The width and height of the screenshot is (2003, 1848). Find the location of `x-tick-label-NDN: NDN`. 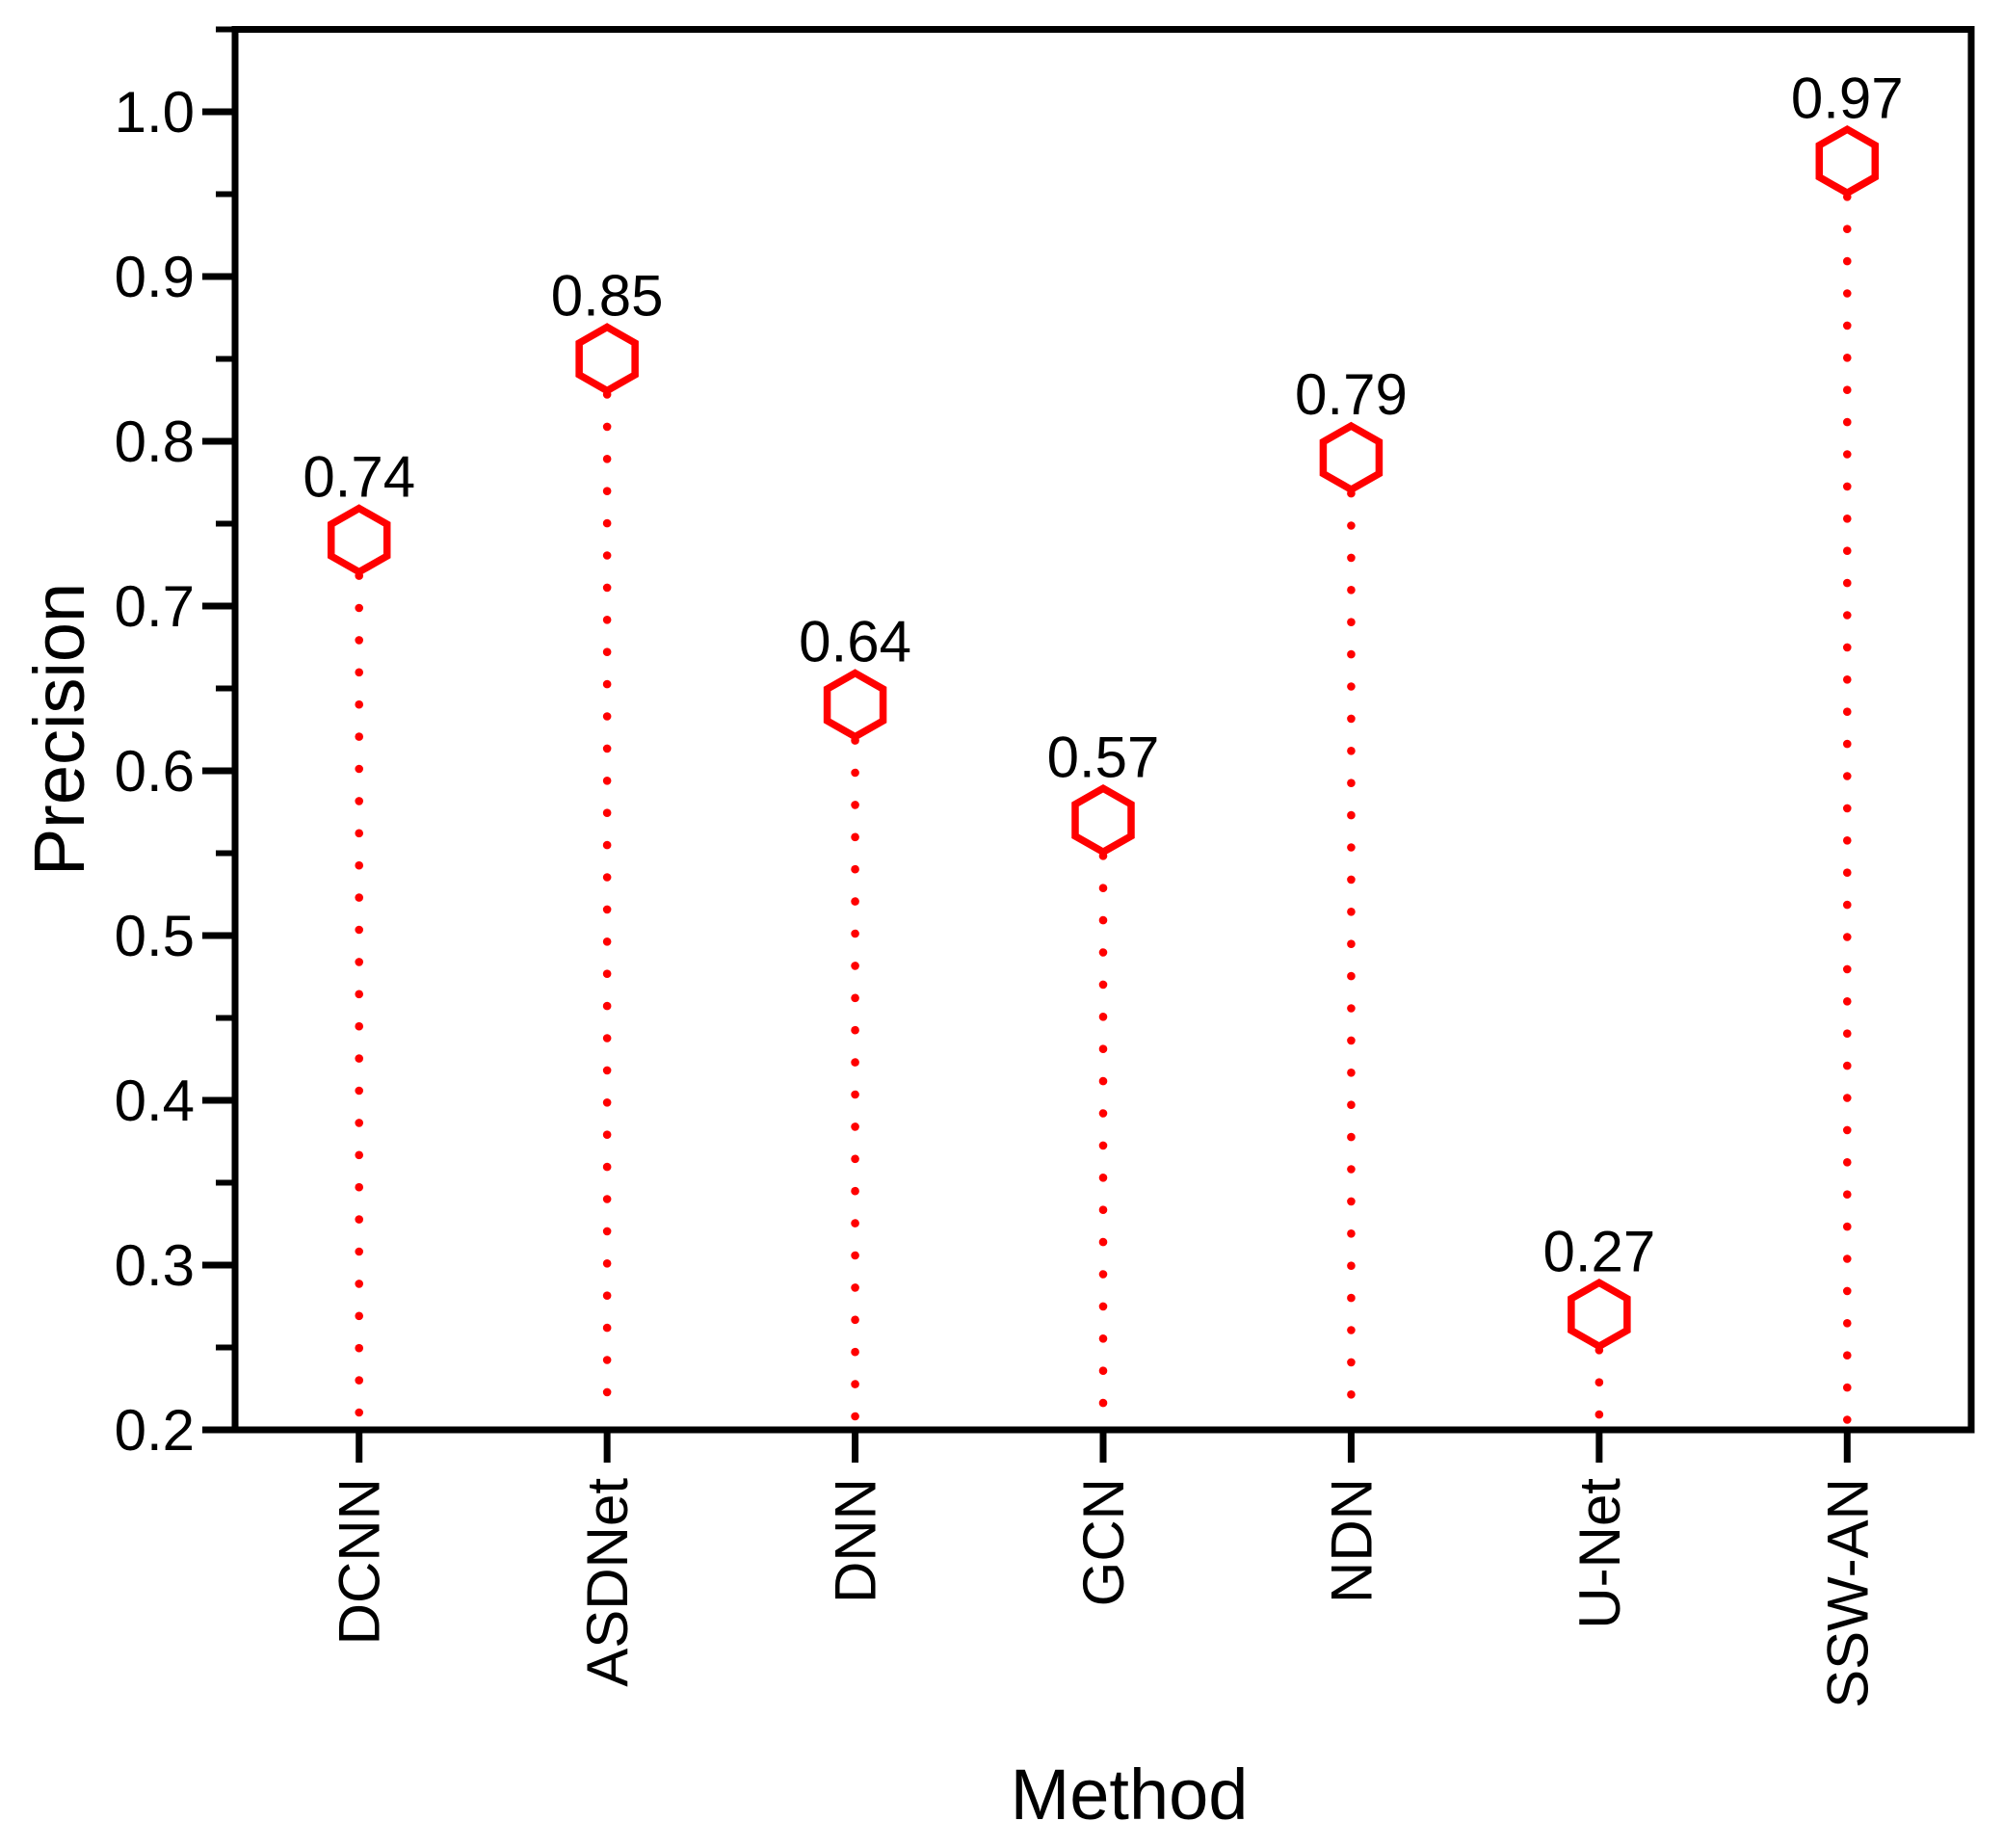

x-tick-label-NDN: NDN is located at coordinates (1351, 1540).